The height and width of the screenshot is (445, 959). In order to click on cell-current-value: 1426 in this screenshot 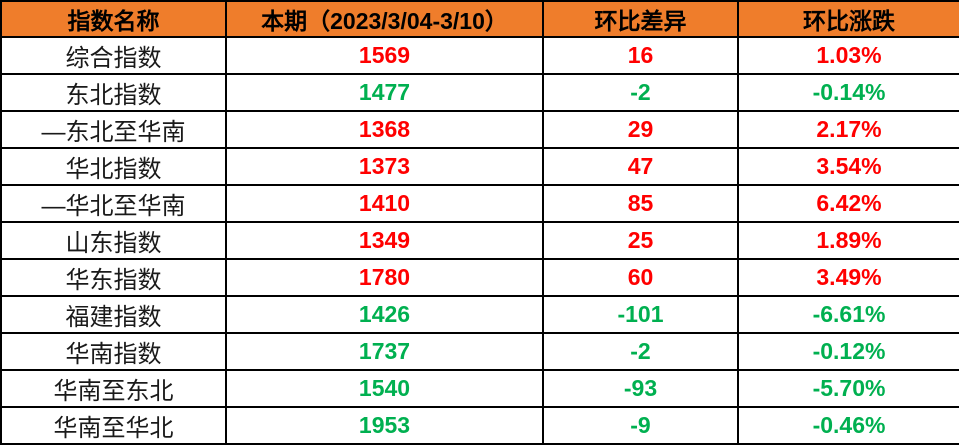, I will do `click(384, 314)`.